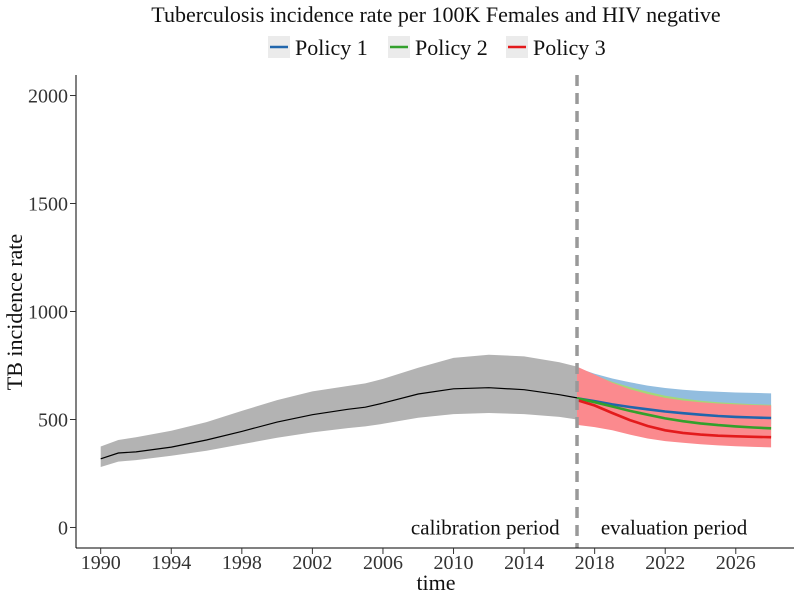  Describe the element at coordinates (48, 313) in the screenshot. I see `y-tick-label: 1000` at that location.